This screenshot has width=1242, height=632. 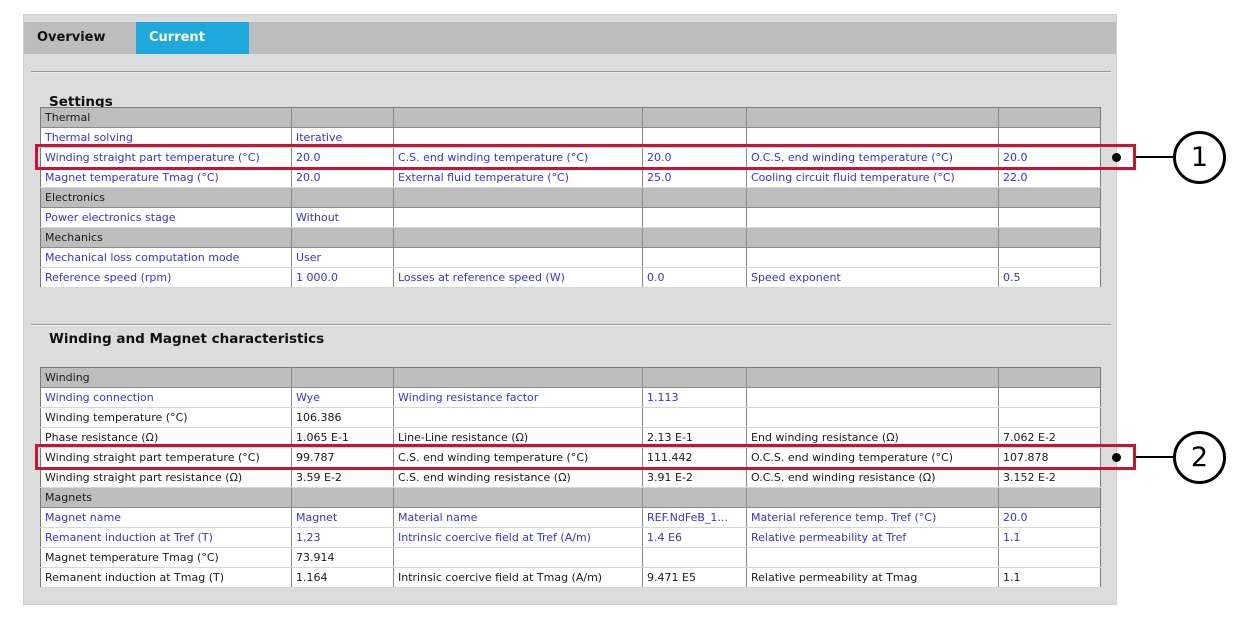 I want to click on section-title-settings: Settings, so click(x=81, y=102).